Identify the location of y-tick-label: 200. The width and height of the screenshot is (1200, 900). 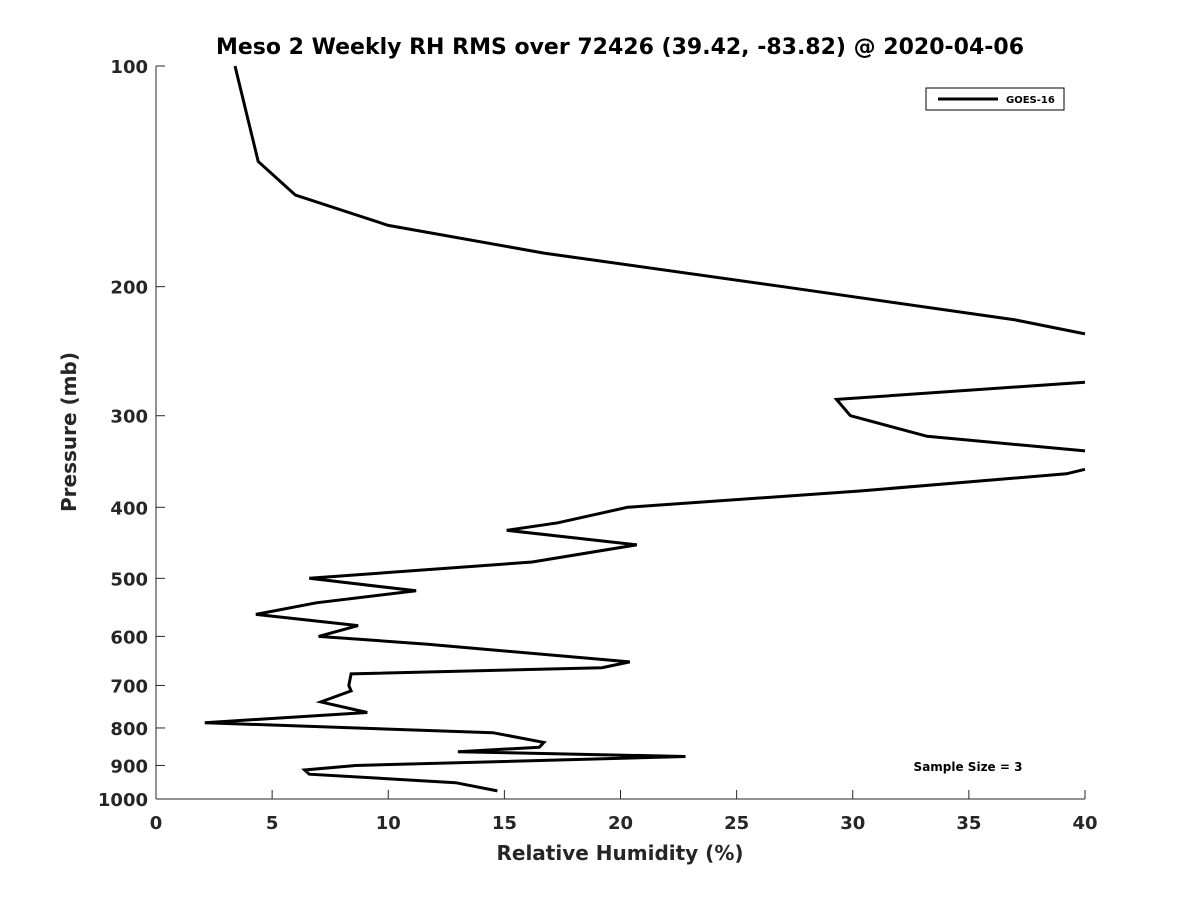
(129, 288).